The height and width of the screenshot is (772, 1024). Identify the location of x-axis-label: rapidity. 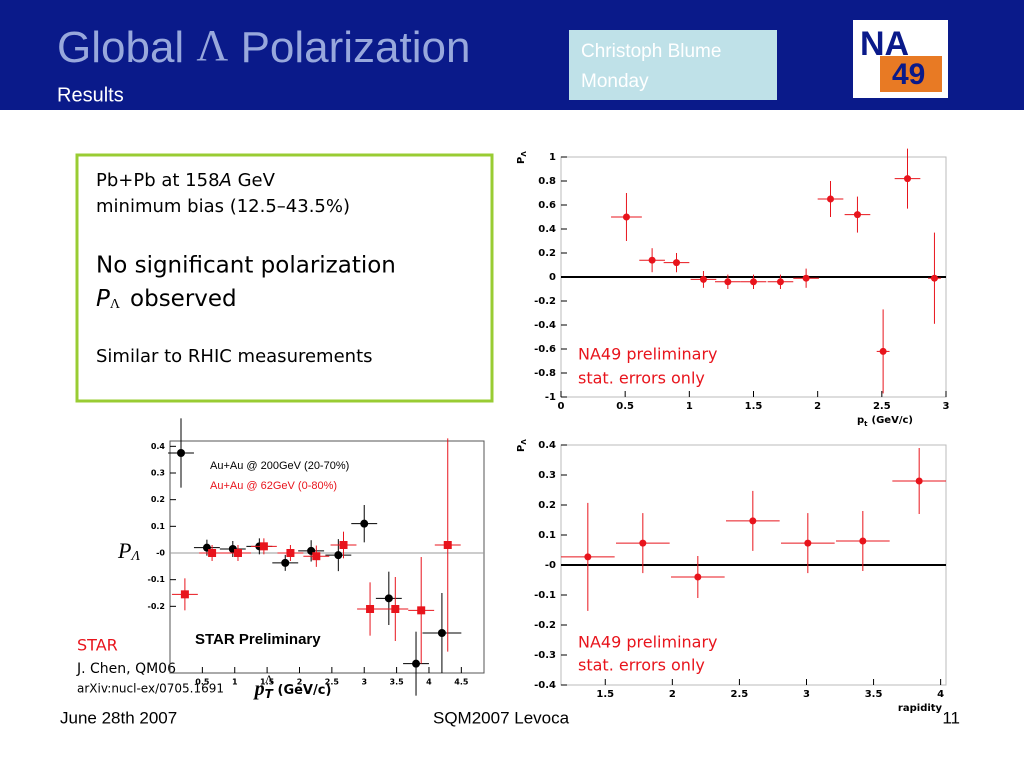
(920, 708).